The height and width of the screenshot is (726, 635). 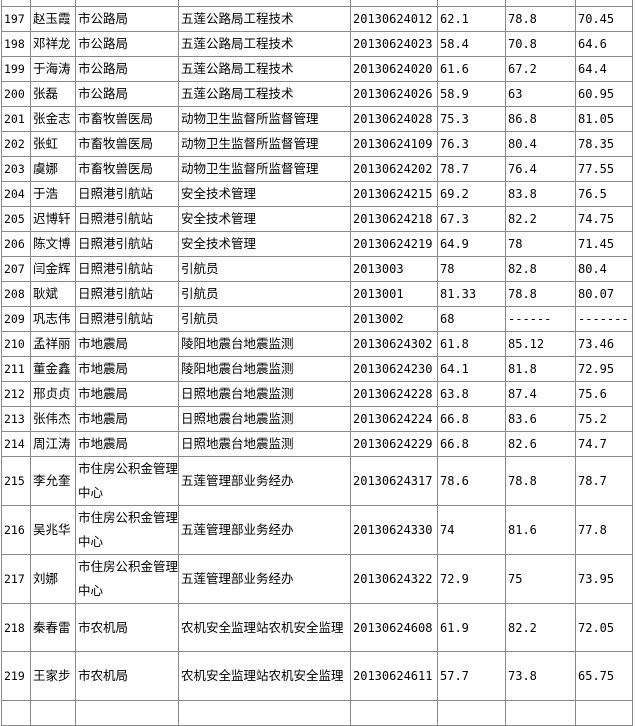 I want to click on interview-score-cell: 85.12, so click(x=540, y=343).